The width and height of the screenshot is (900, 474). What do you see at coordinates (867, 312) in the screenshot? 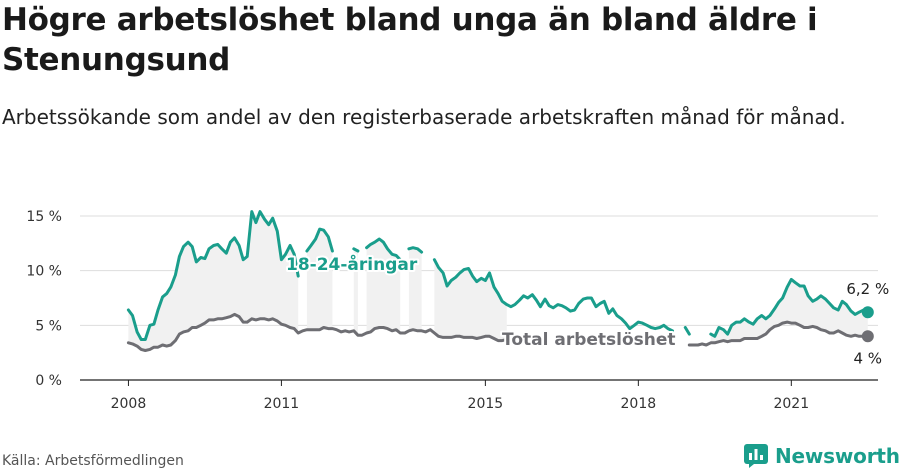
I see `youth-end-marker` at bounding box center [867, 312].